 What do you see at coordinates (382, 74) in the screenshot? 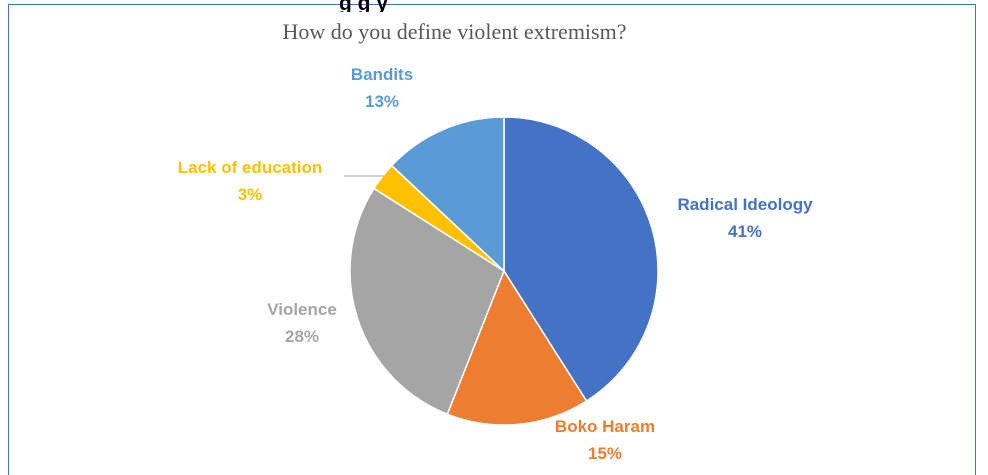
I see `data-label-name: Bandits` at bounding box center [382, 74].